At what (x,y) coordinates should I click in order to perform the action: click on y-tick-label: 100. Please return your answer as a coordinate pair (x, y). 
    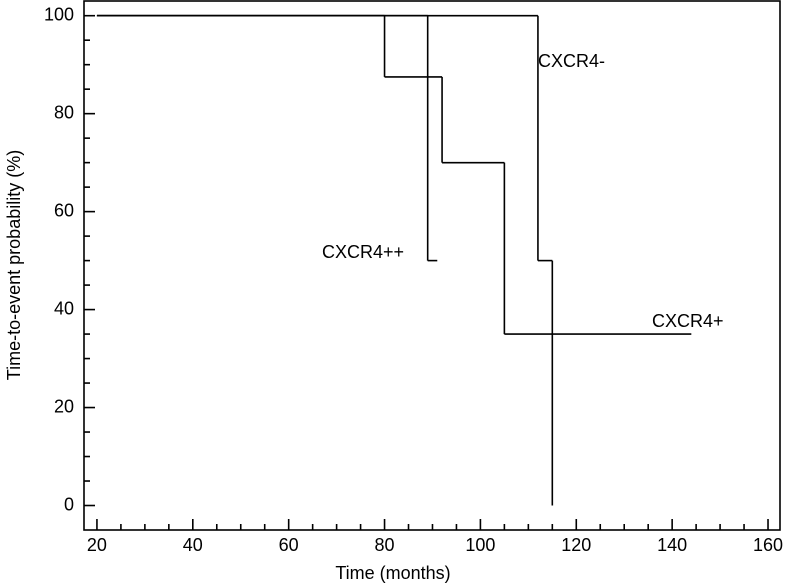
    Looking at the image, I should click on (59, 14).